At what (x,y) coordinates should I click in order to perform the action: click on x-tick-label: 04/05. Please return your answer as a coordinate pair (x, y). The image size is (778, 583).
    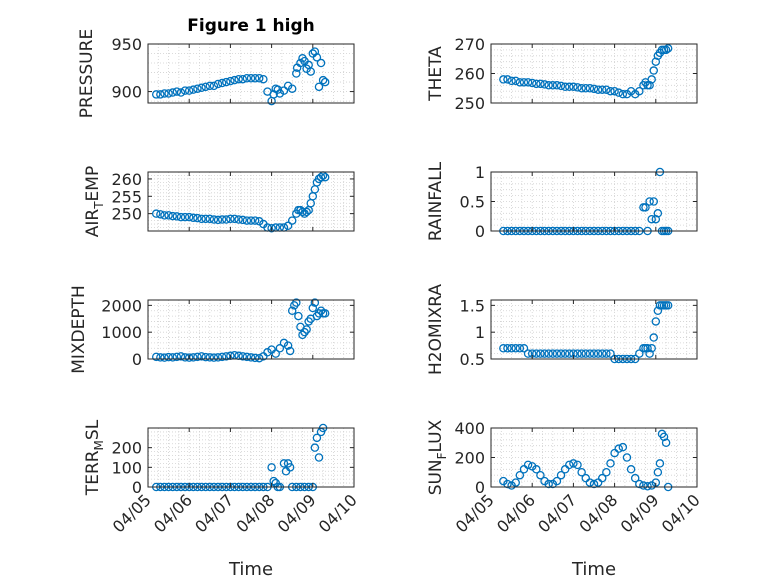
    Looking at the image, I should click on (475, 513).